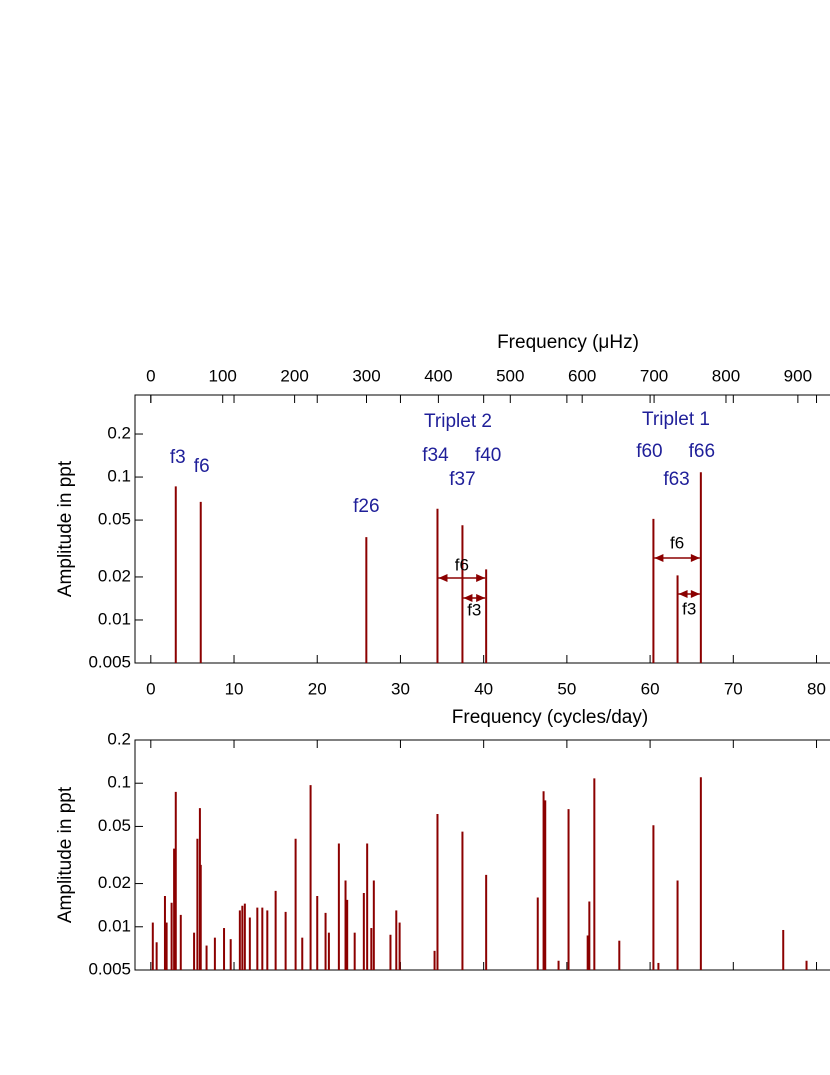  Describe the element at coordinates (438, 375) in the screenshot. I see `x2-tick-label: 400` at that location.